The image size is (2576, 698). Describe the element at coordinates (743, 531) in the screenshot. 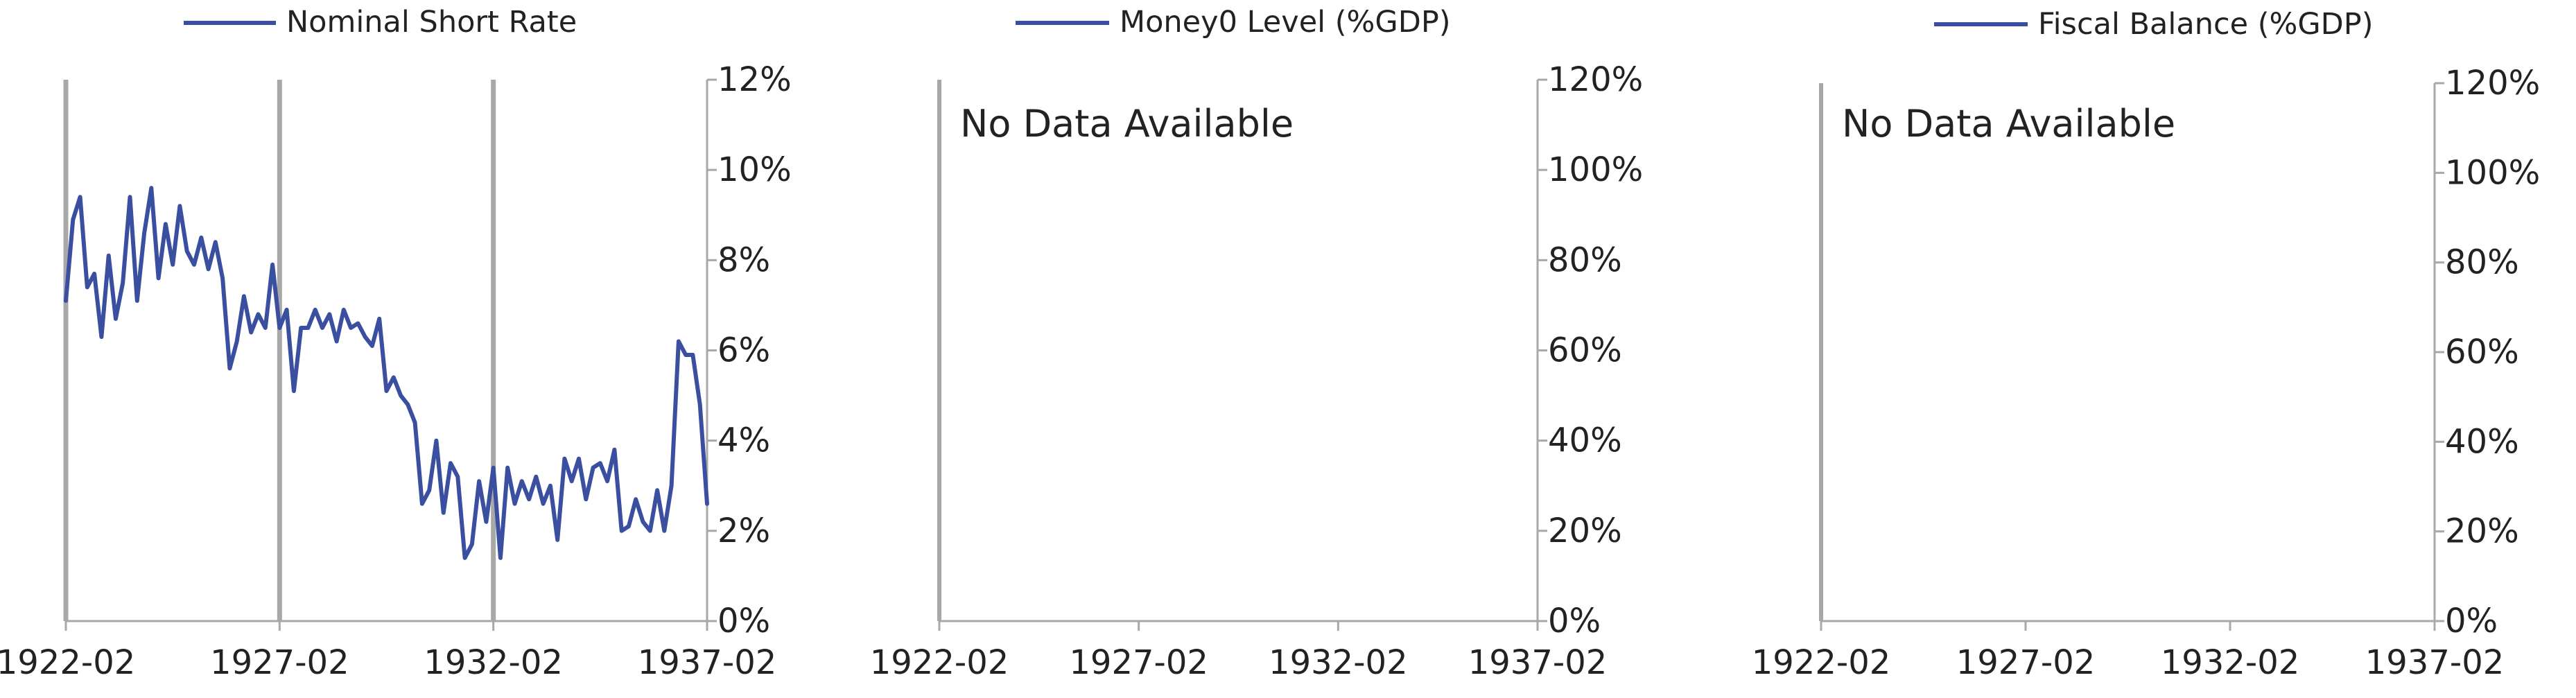

I see `y-tick-label: 2%` at that location.